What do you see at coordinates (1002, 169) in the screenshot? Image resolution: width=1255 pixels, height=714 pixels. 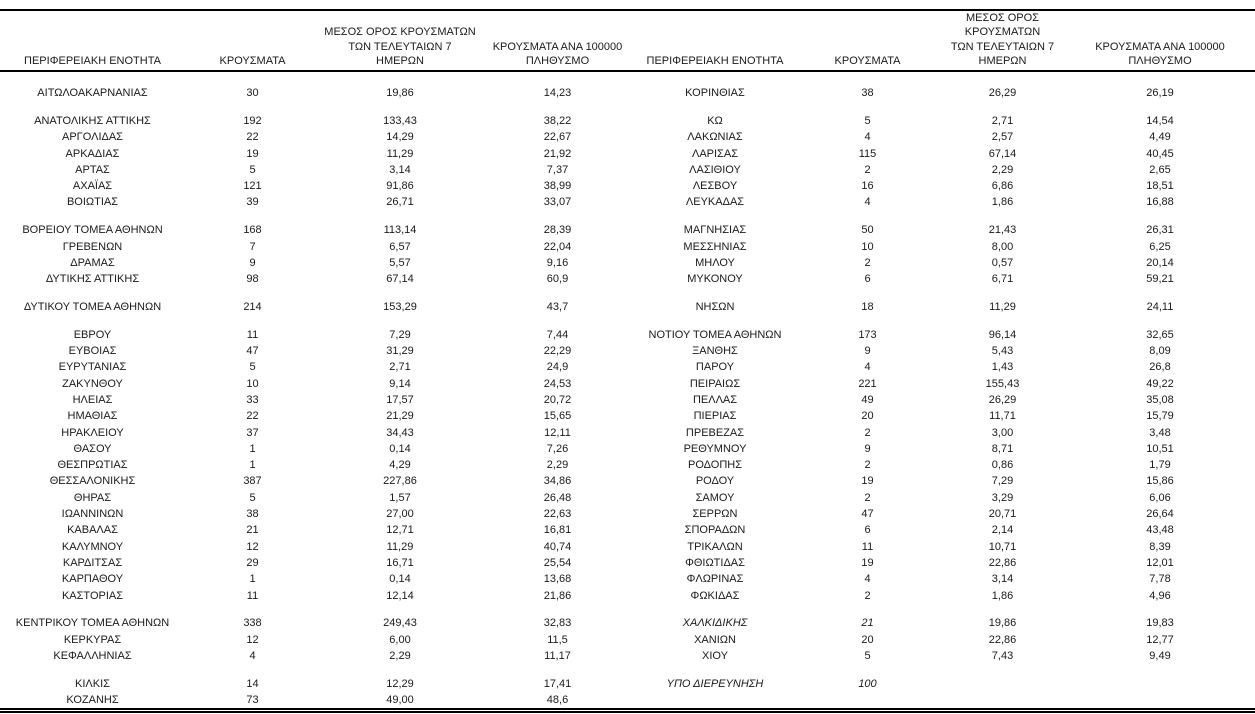 I see `right-avg7-cell: 2,29` at bounding box center [1002, 169].